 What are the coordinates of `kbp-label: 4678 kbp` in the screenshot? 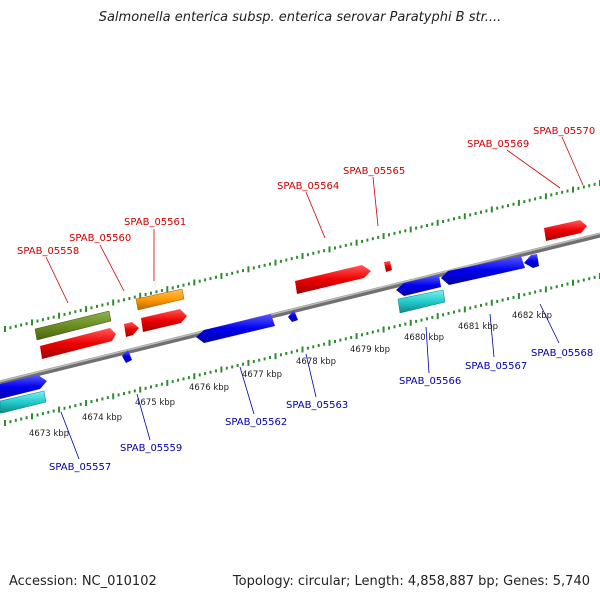 It's located at (316, 362).